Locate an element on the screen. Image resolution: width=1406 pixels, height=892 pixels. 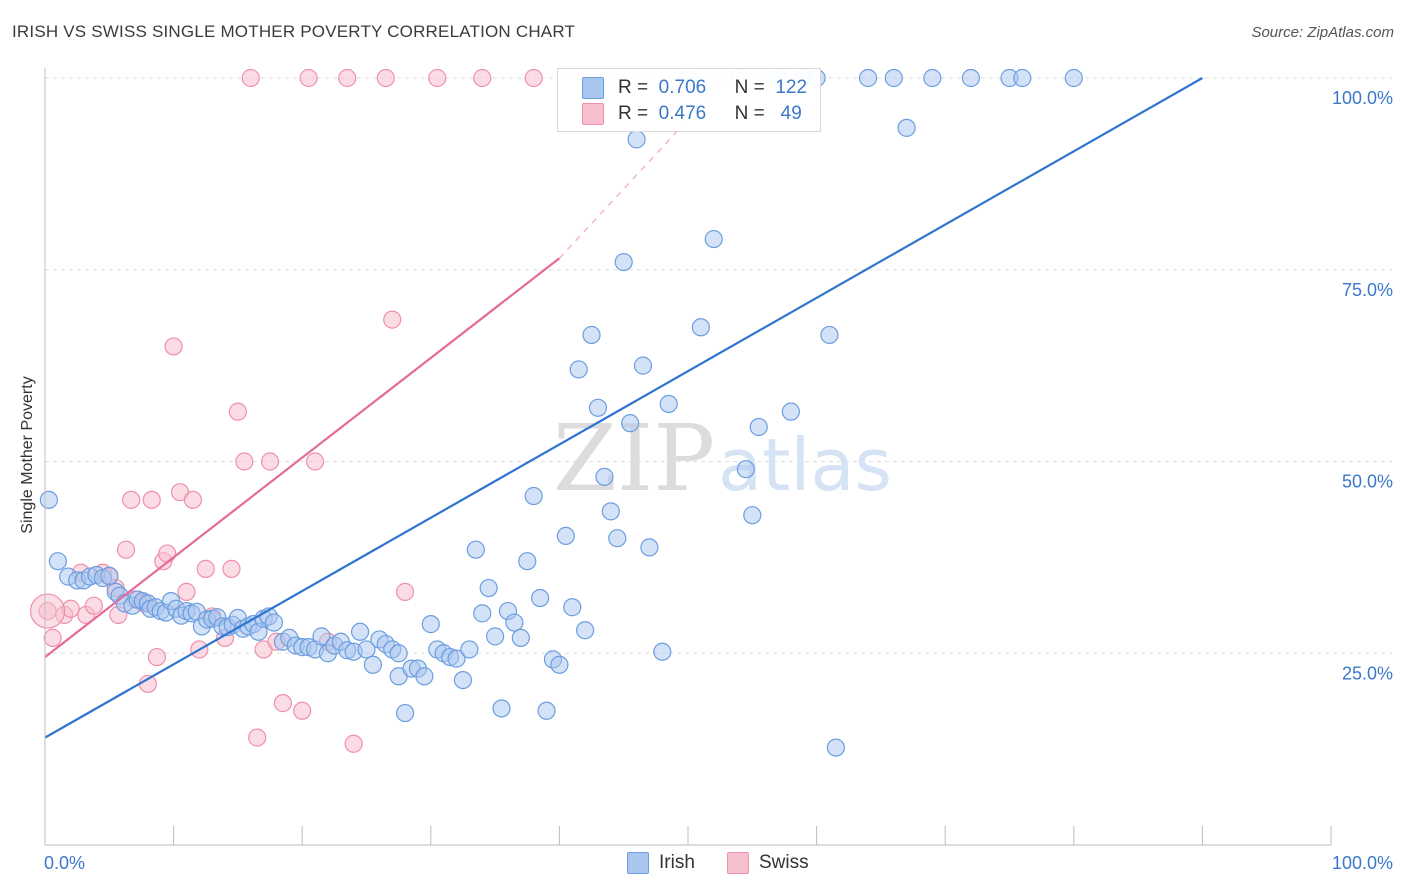
y-tick-label: 75.0% is located at coordinates (1367, 290).